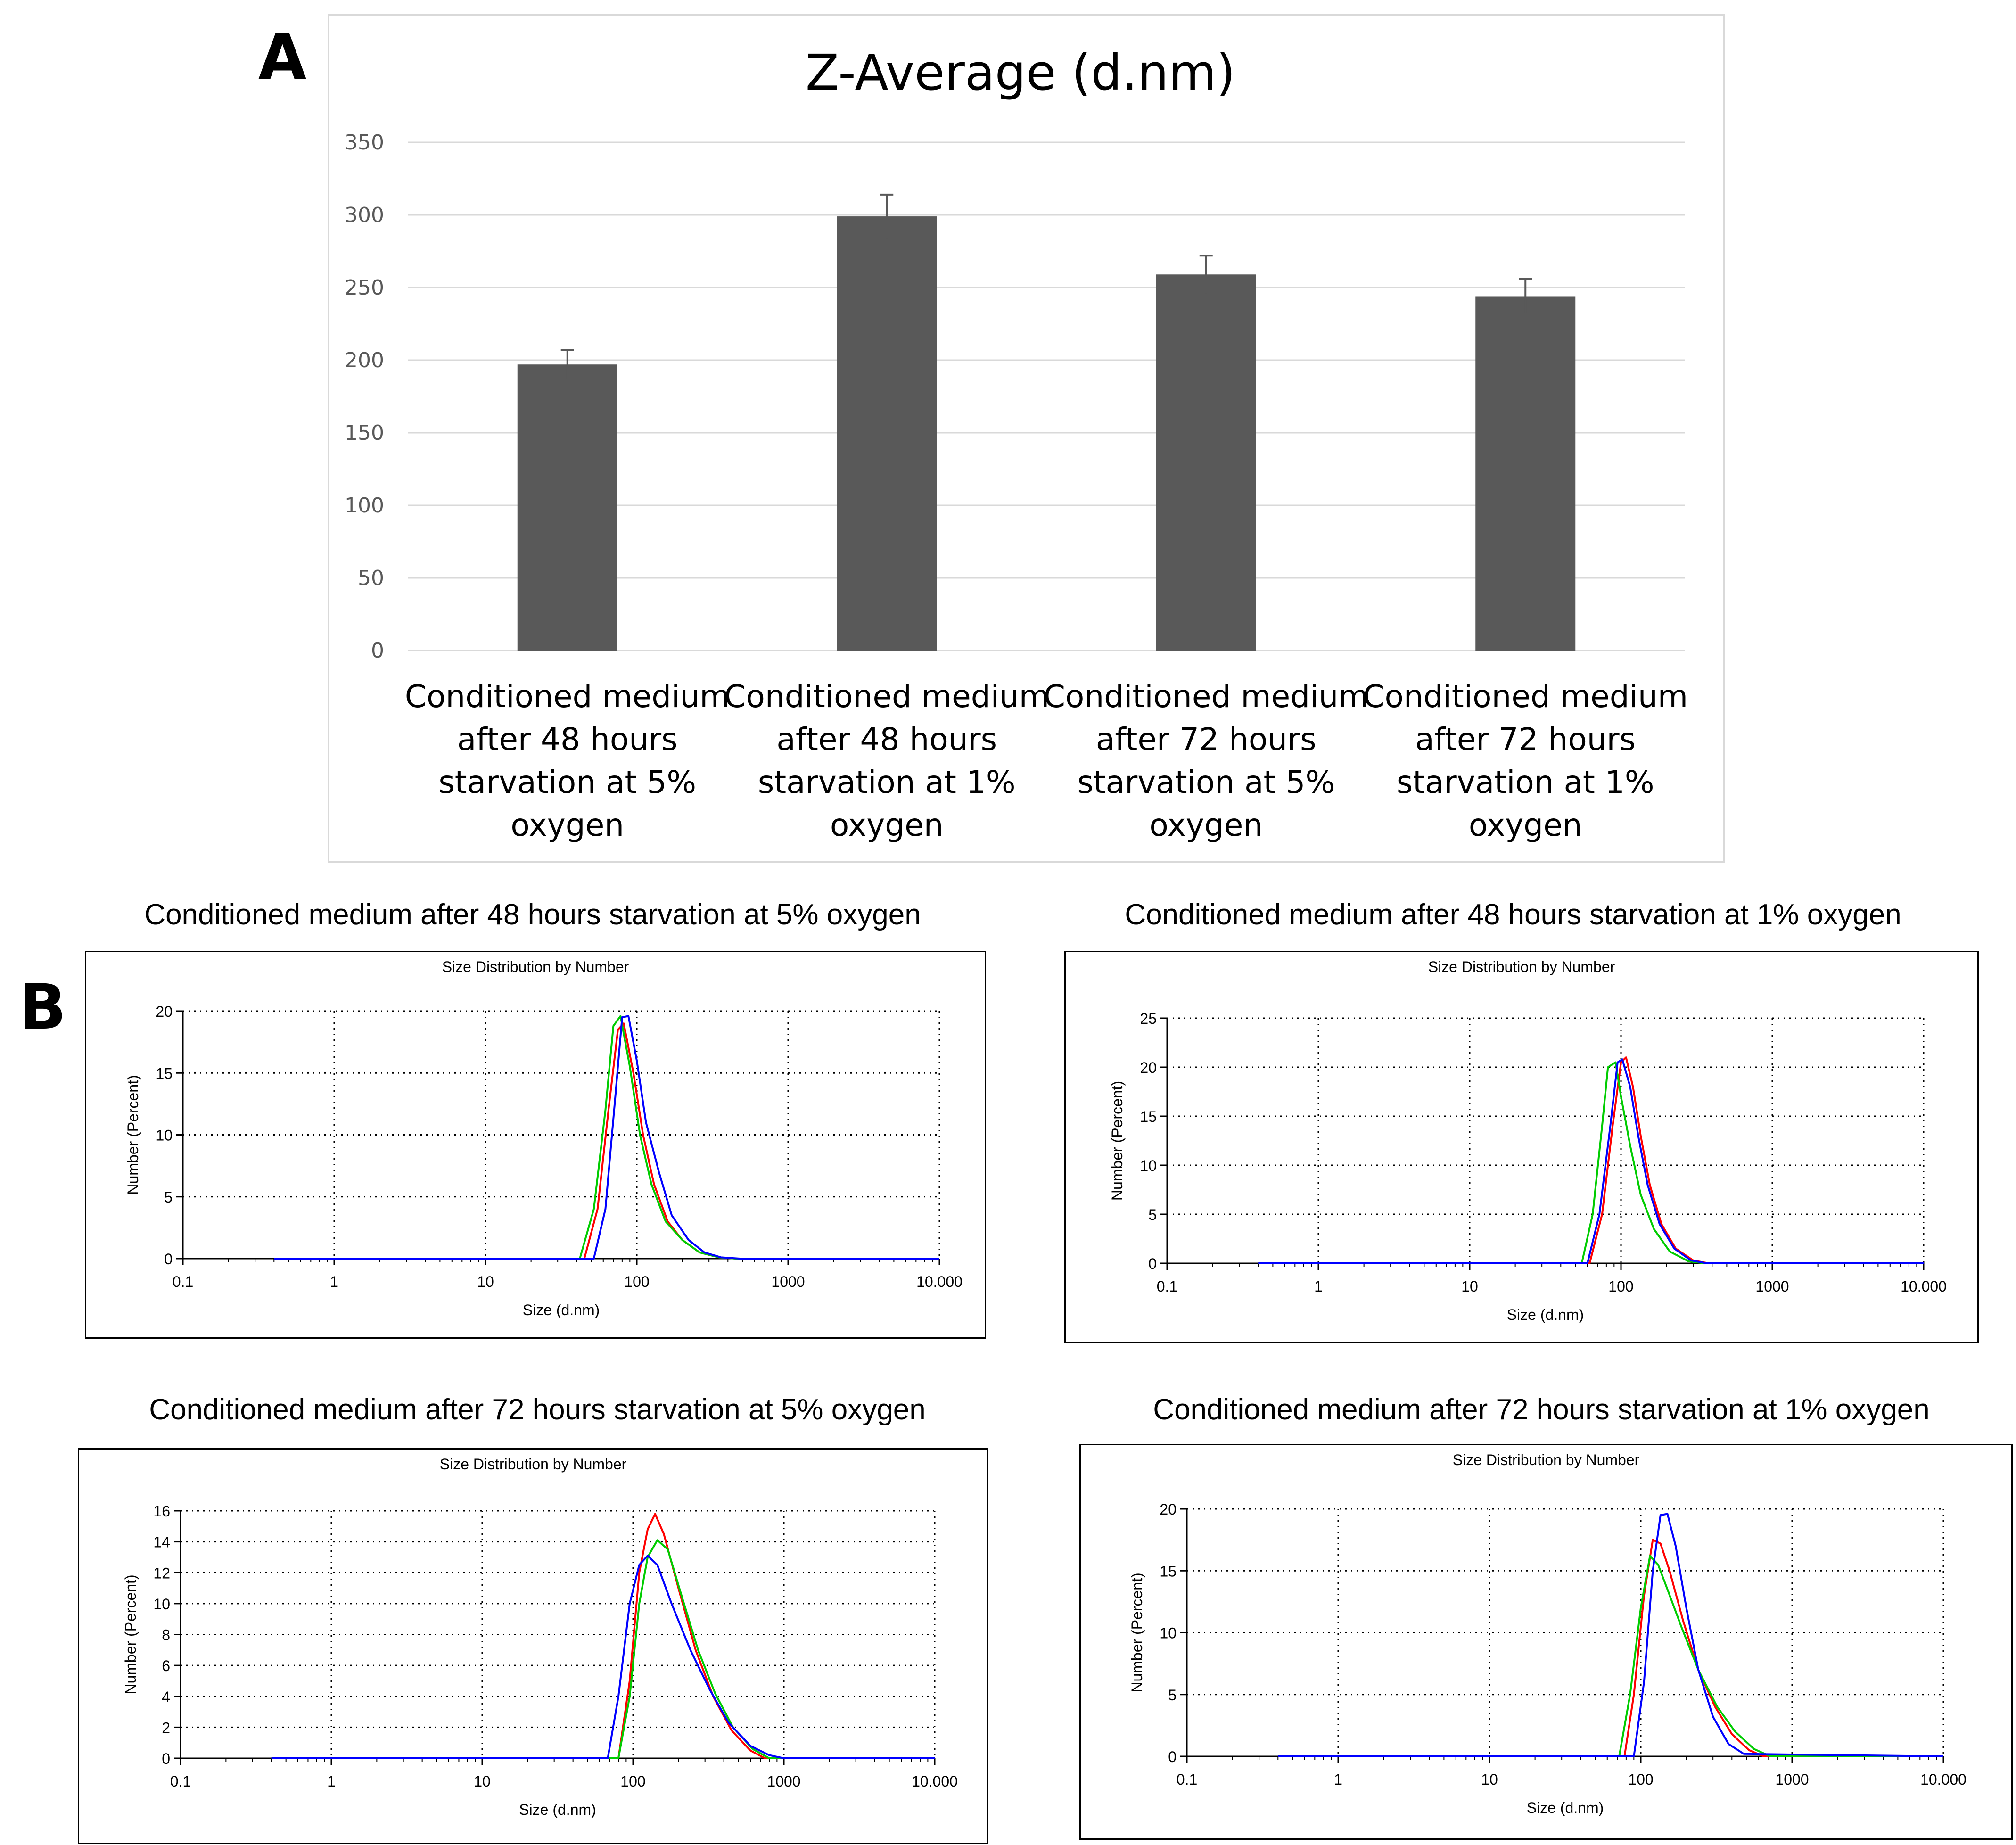 The image size is (2016, 1845). I want to click on category-label-line: after 72 hours, so click(1525, 739).